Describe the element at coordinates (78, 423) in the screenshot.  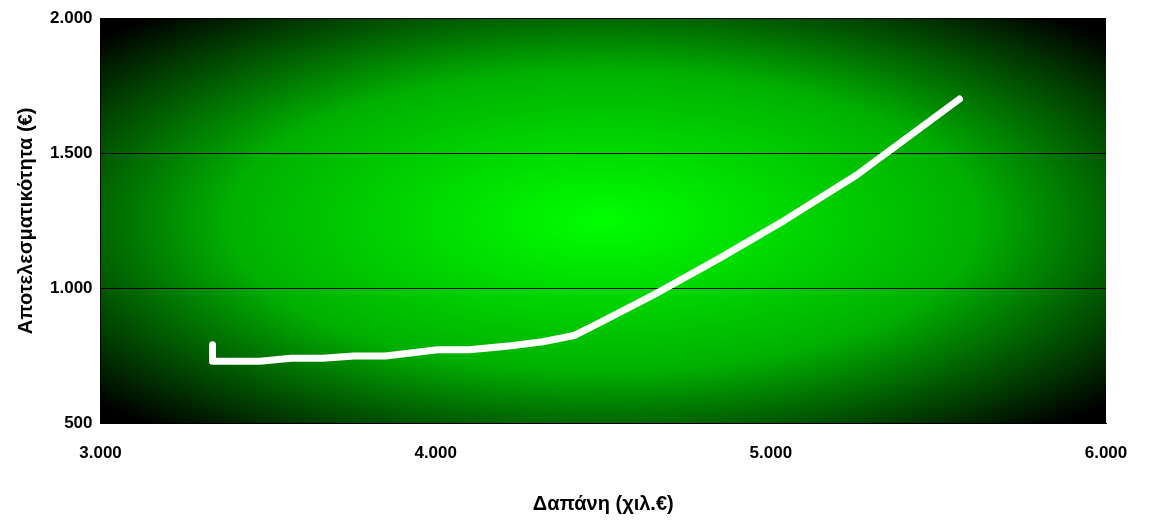
I see `y-tick-label: 500` at that location.